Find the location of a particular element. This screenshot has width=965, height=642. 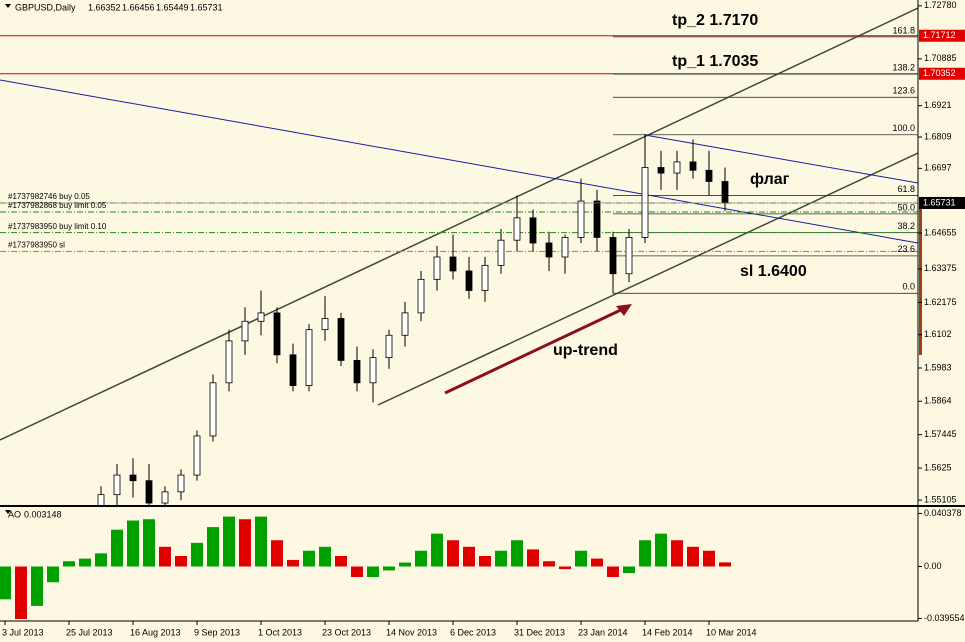

fibo-label: 61.8 is located at coordinates (906, 189).